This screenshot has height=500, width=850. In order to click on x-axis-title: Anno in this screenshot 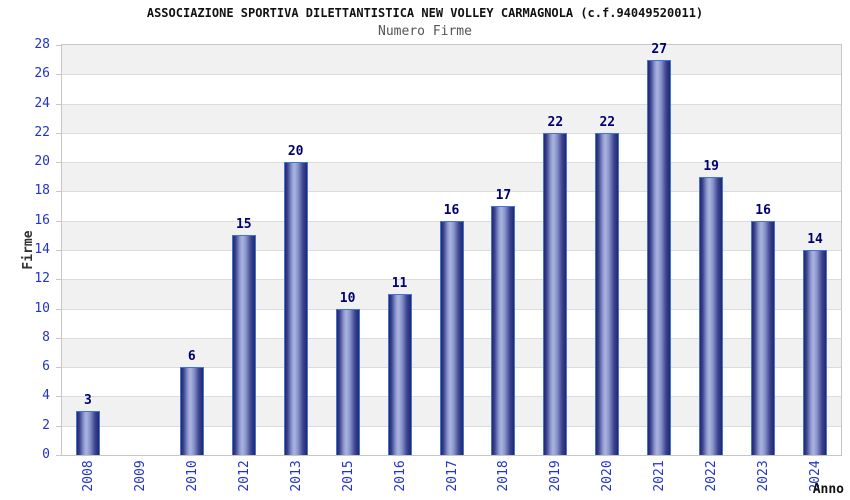, I will do `click(828, 489)`.